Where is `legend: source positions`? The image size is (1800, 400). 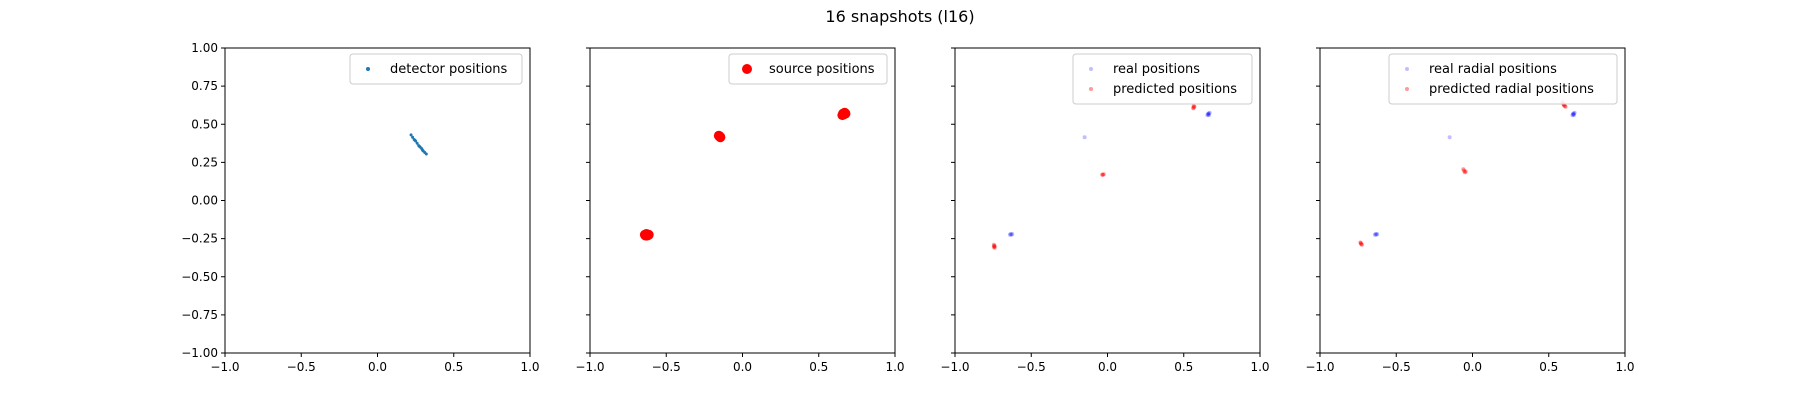
legend: source positions is located at coordinates (808, 69).